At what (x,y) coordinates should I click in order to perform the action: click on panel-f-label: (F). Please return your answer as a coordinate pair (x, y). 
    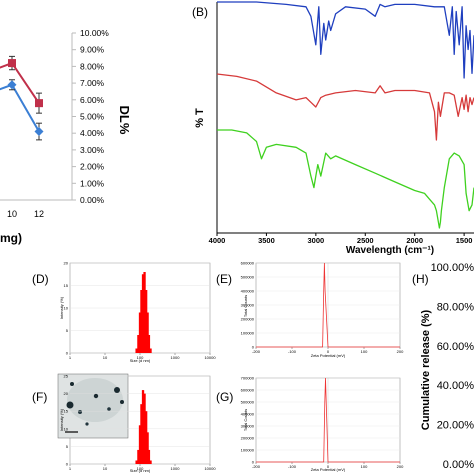
    Looking at the image, I should click on (39, 397).